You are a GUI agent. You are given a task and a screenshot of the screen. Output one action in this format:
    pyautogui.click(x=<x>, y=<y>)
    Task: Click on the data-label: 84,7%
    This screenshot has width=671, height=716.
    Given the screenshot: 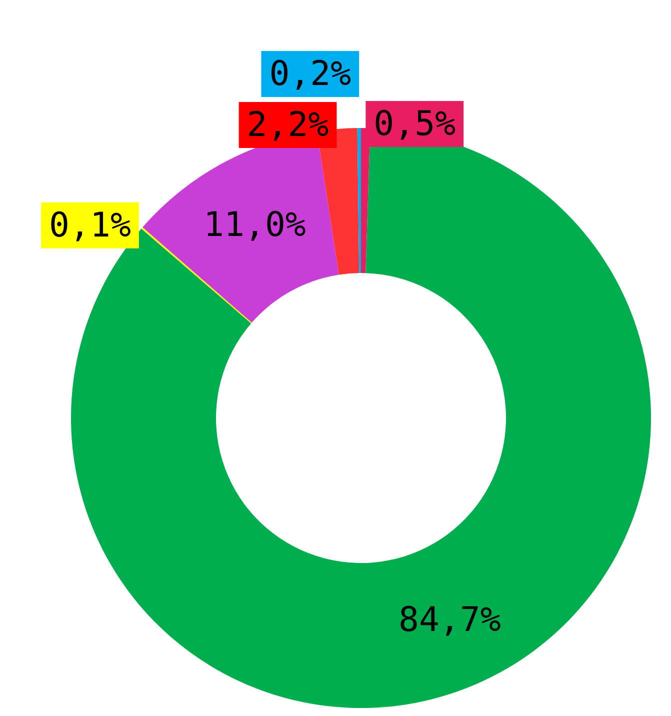 What is the action you would take?
    pyautogui.click(x=449, y=620)
    